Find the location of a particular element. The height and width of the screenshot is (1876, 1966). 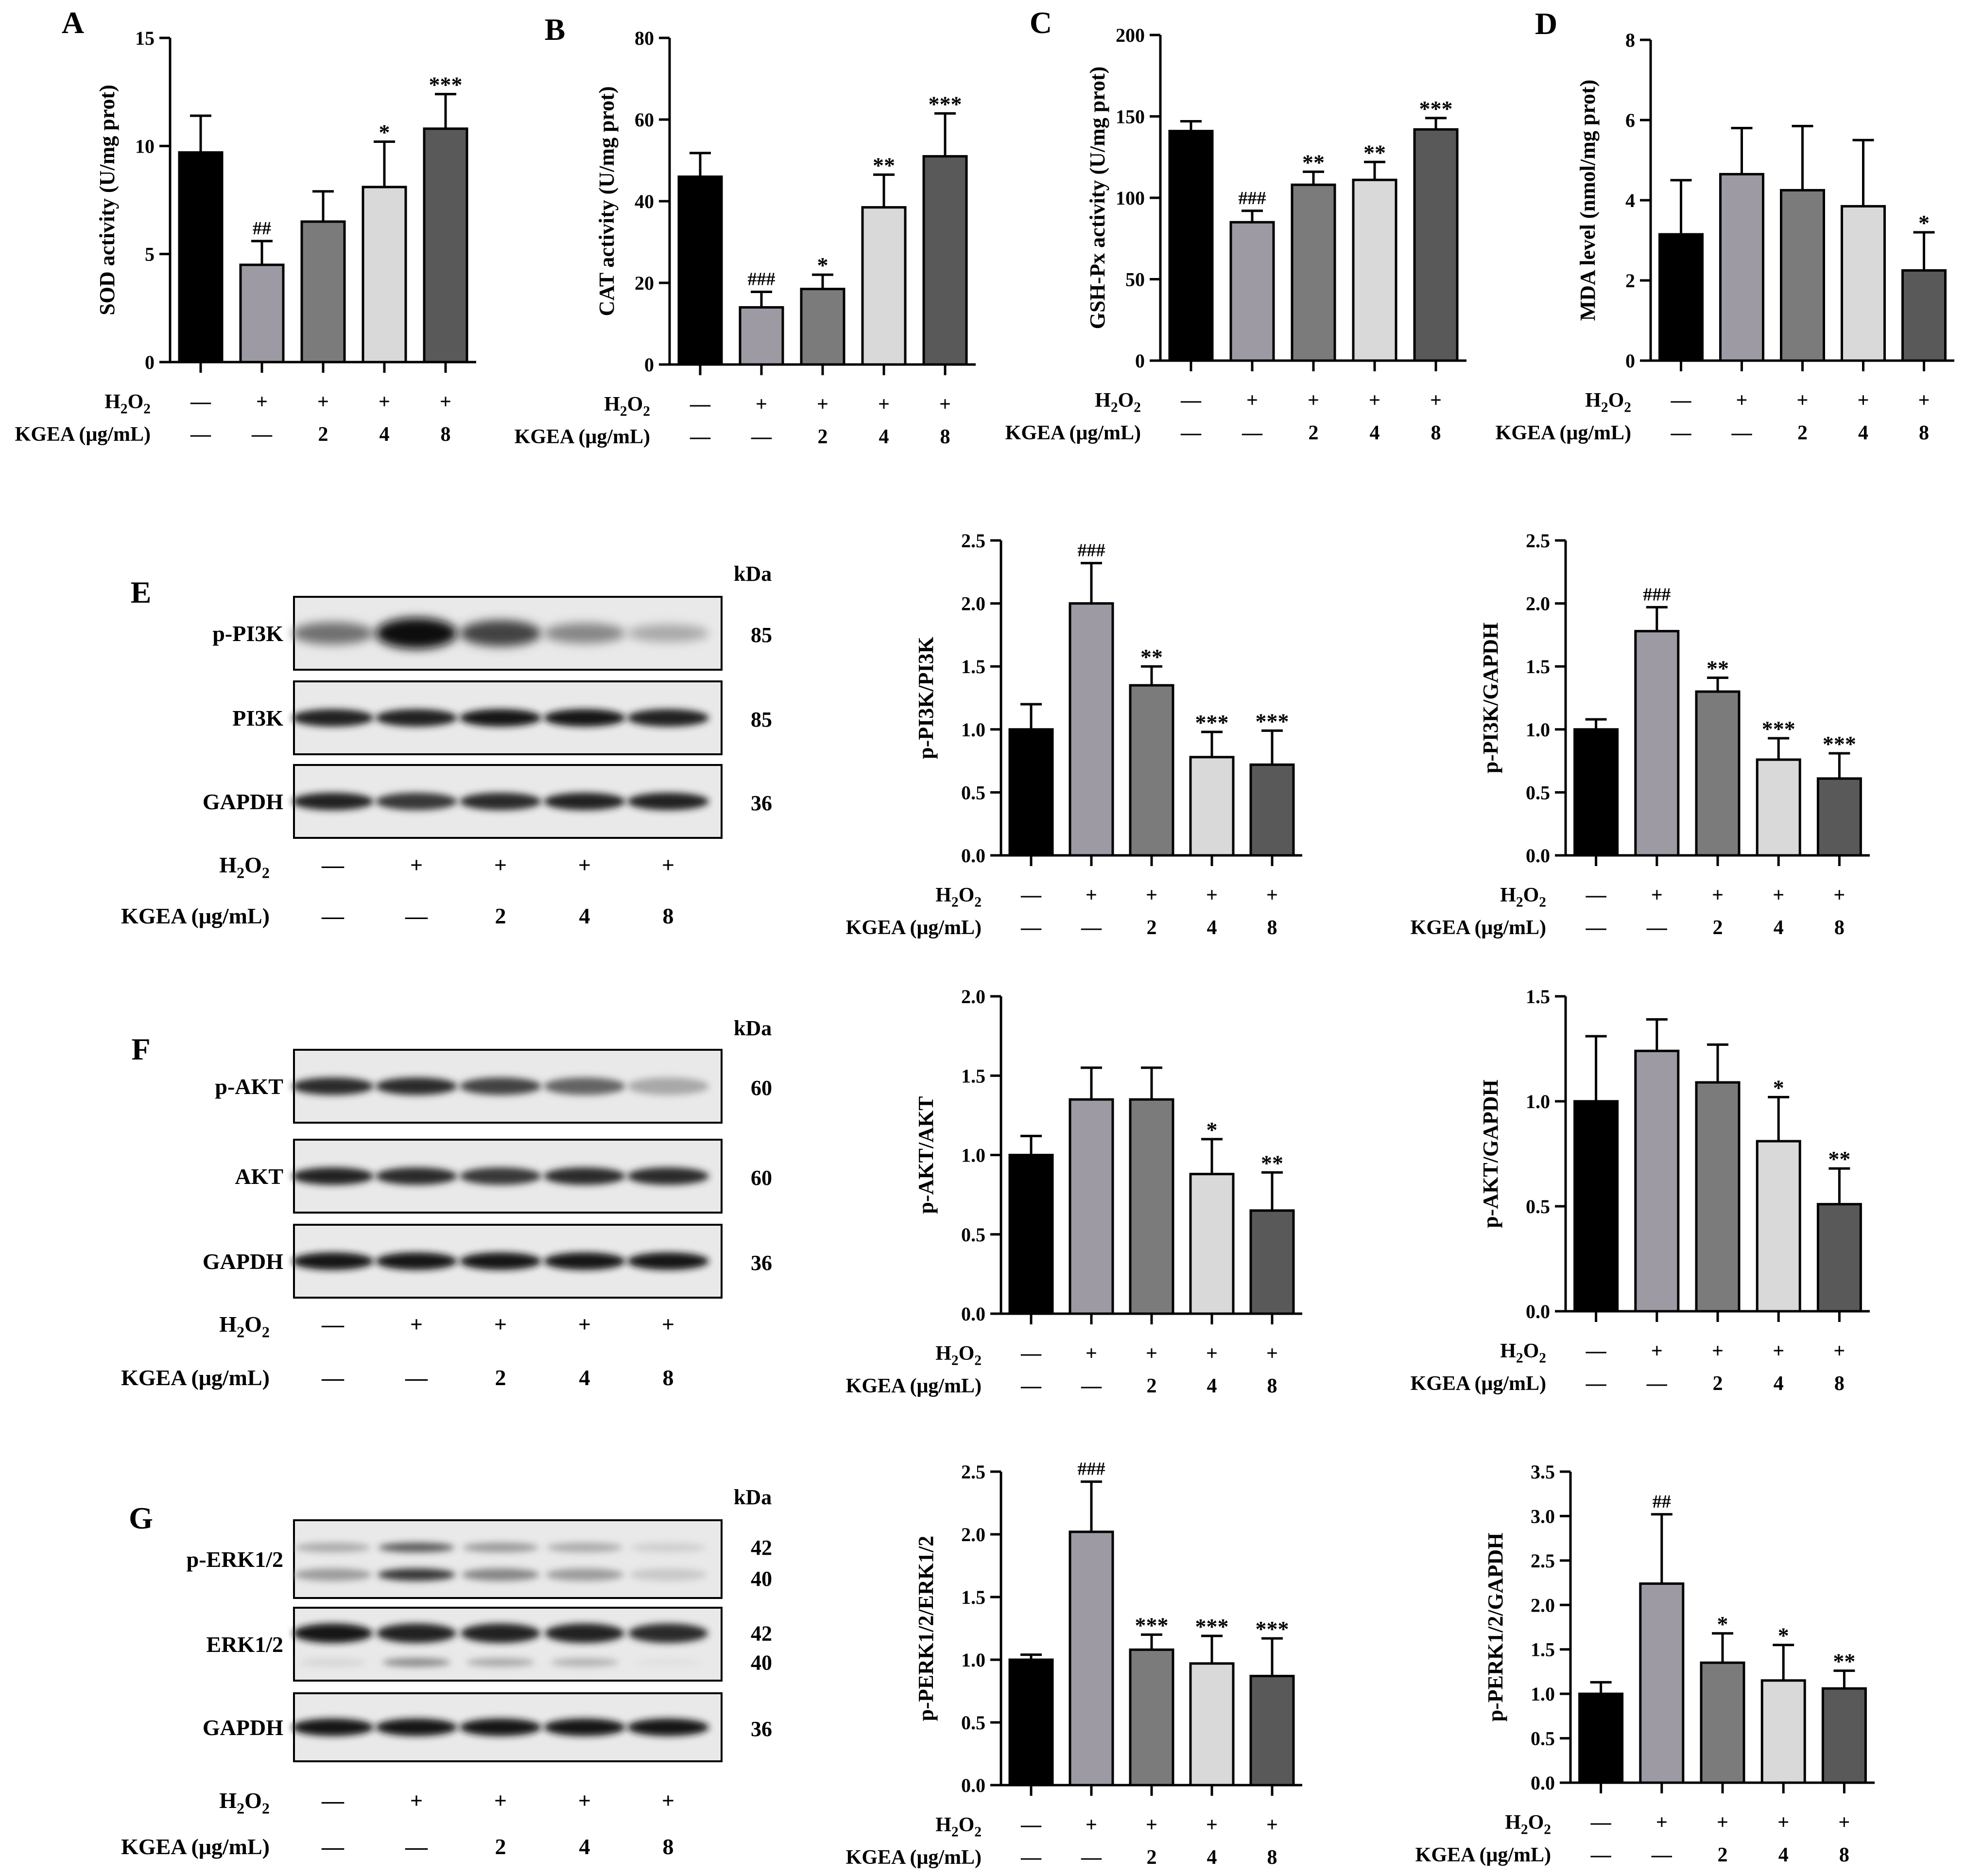

y-axis-label: CAT activity (U/mg prot) is located at coordinates (607, 201).